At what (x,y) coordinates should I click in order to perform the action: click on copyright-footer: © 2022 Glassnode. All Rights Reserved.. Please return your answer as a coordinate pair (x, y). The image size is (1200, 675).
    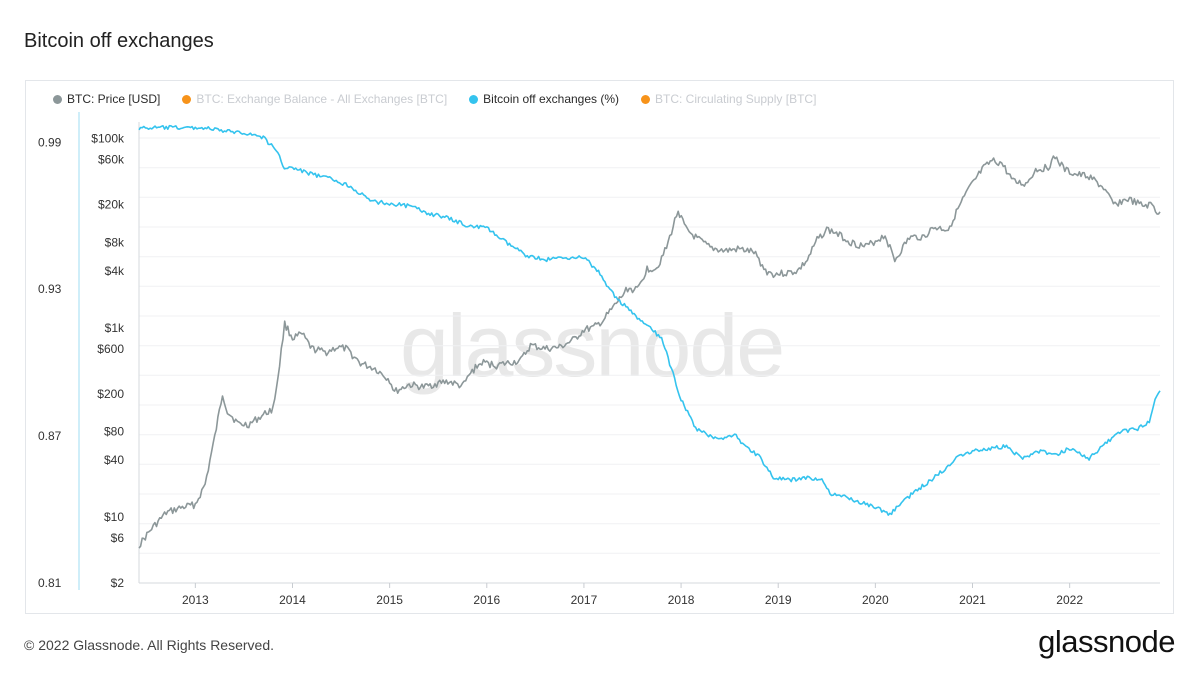
    Looking at the image, I should click on (149, 645).